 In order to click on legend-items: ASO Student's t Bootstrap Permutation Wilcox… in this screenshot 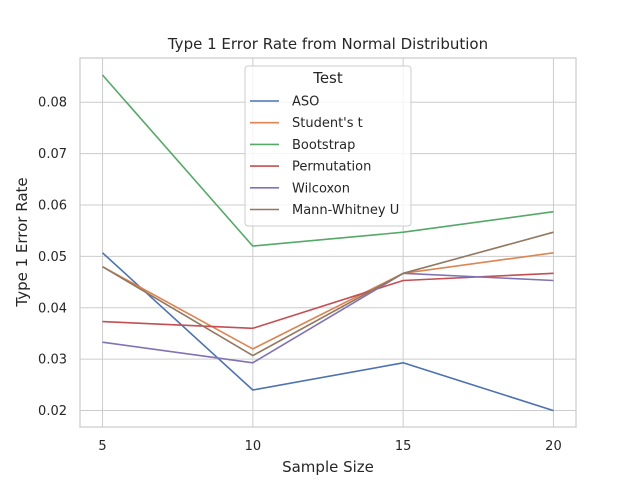, I will do `click(324, 156)`.